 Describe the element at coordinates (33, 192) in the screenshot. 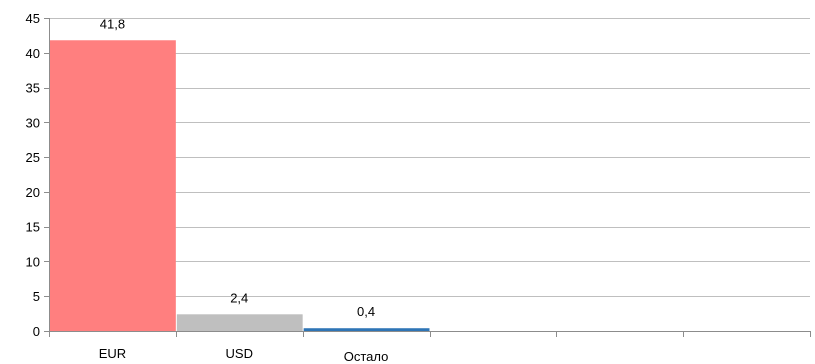

I see `y-tick-label: 20` at that location.